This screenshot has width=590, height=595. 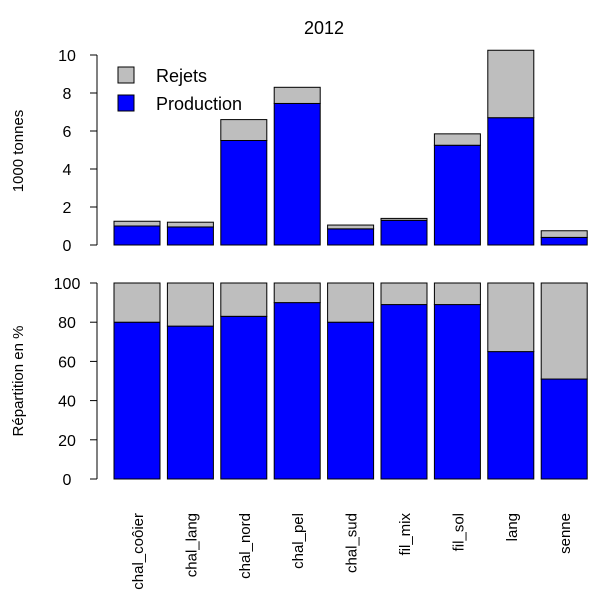 What do you see at coordinates (511, 181) in the screenshot?
I see `top-bar-production-lang` at bounding box center [511, 181].